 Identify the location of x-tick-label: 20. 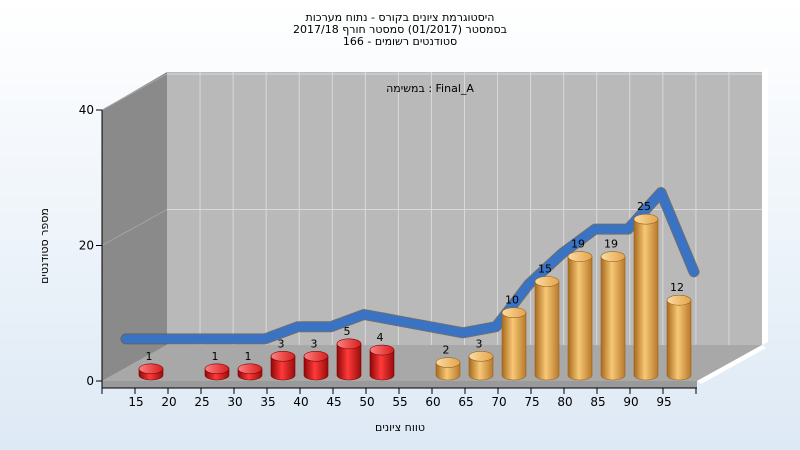
(168, 402).